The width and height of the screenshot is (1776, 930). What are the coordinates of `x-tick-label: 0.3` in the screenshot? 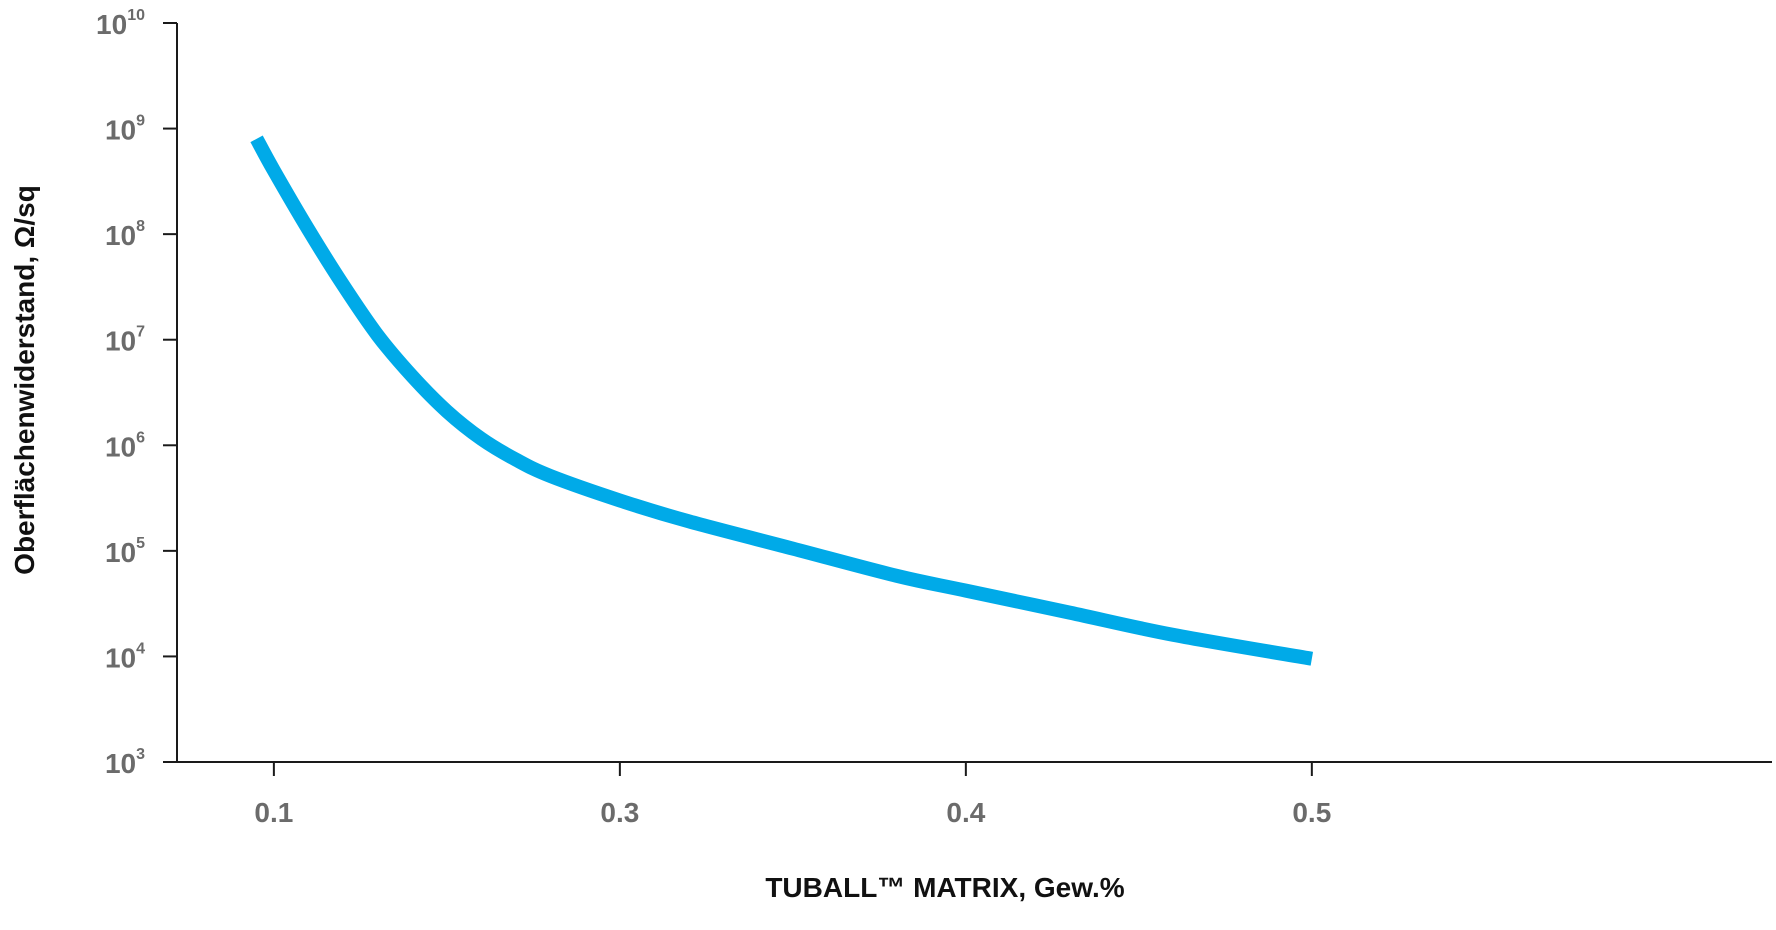 It's located at (619, 812).